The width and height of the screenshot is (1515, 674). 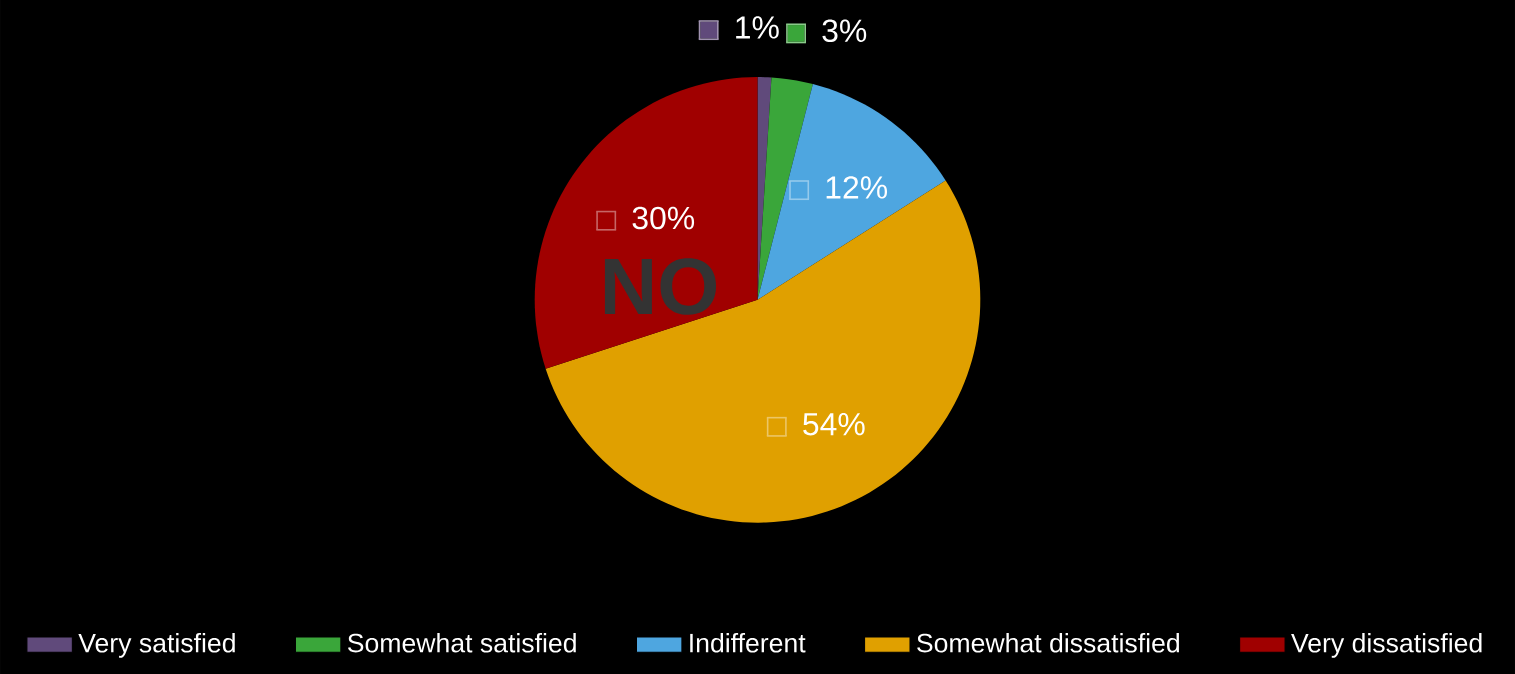 What do you see at coordinates (834, 424) in the screenshot?
I see `data-label: 54%` at bounding box center [834, 424].